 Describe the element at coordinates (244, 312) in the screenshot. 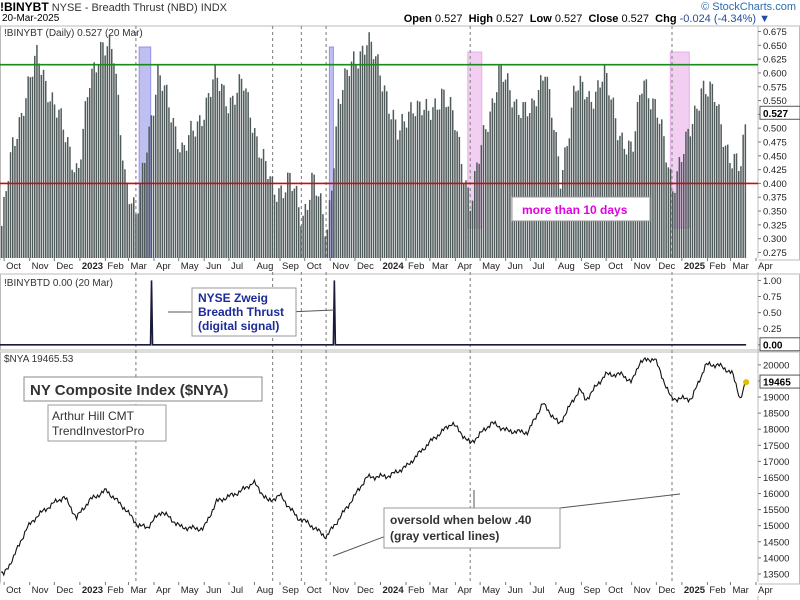

I see `zweig-box` at that location.